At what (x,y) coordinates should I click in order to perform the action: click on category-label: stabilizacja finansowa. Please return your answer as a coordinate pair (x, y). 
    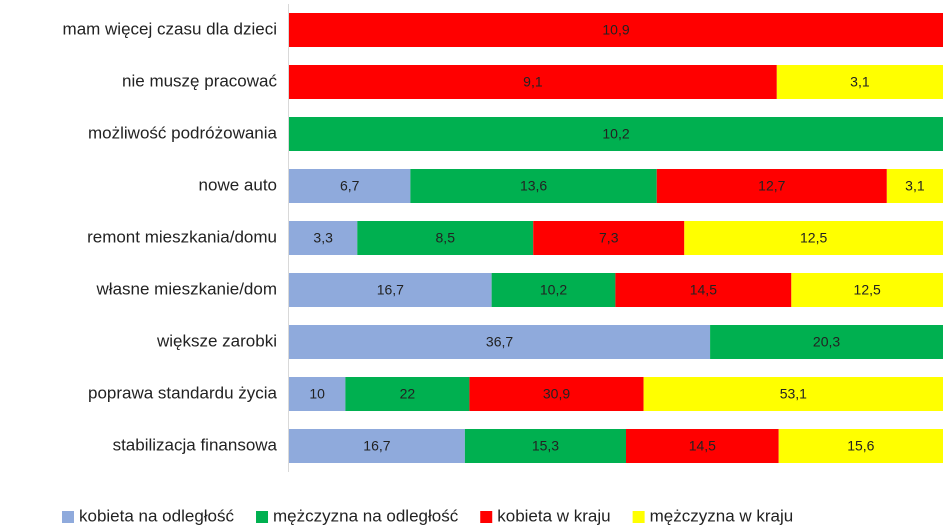
    Looking at the image, I should click on (195, 444).